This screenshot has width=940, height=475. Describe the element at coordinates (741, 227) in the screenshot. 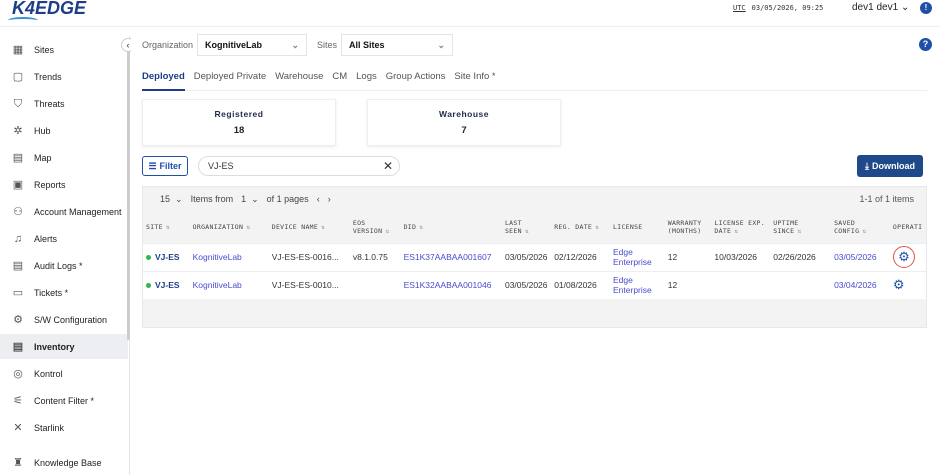

I see `column-header: LICENSE EXP. DATE ⇅` at that location.